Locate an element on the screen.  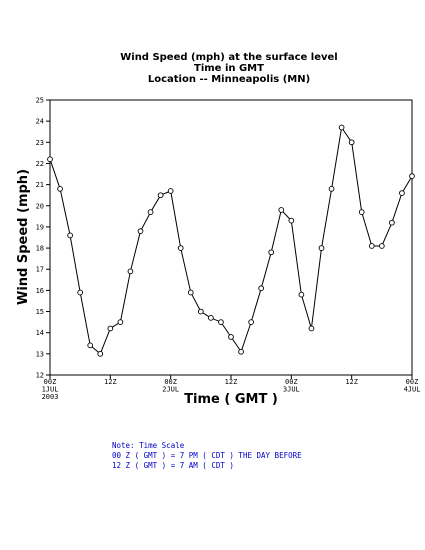
y-axis-ticks: 12 13 14 15 16 17 18 19 20 21 22 23 24 25 is located at coordinates (43, 238).